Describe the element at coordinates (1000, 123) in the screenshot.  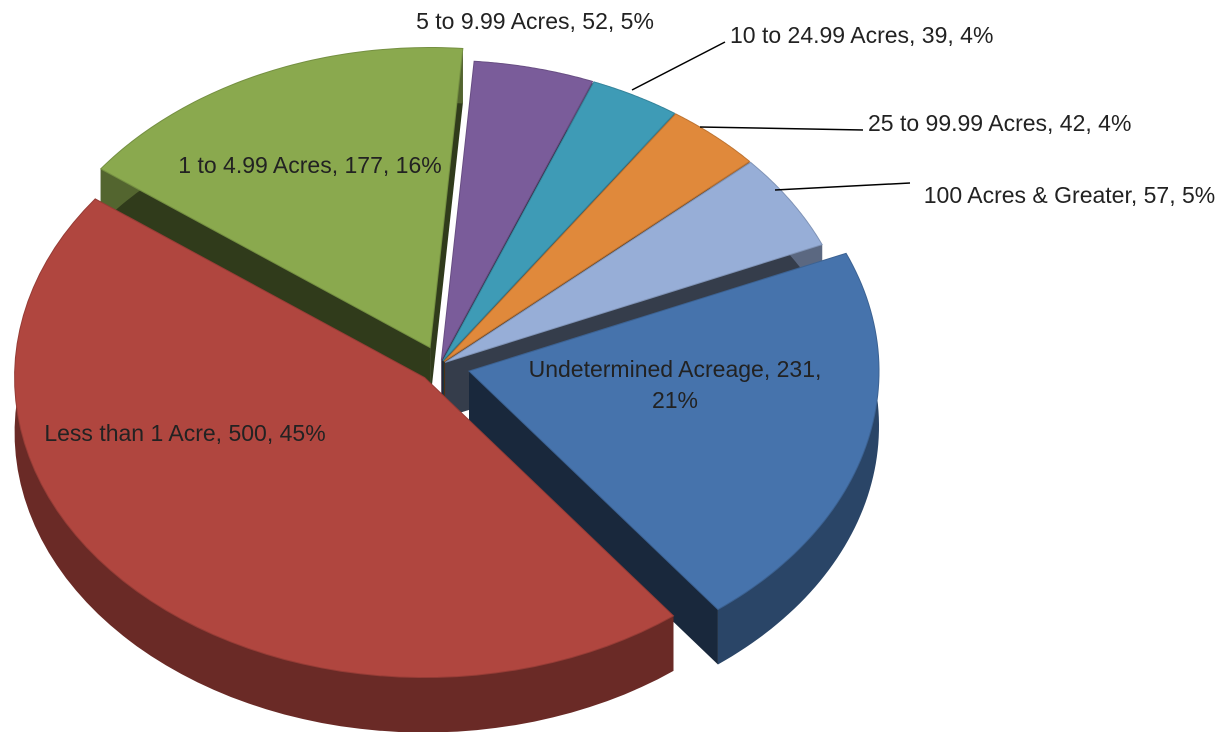
I see `data-label: 25 to 99.99 Acres, 42, 4%` at that location.